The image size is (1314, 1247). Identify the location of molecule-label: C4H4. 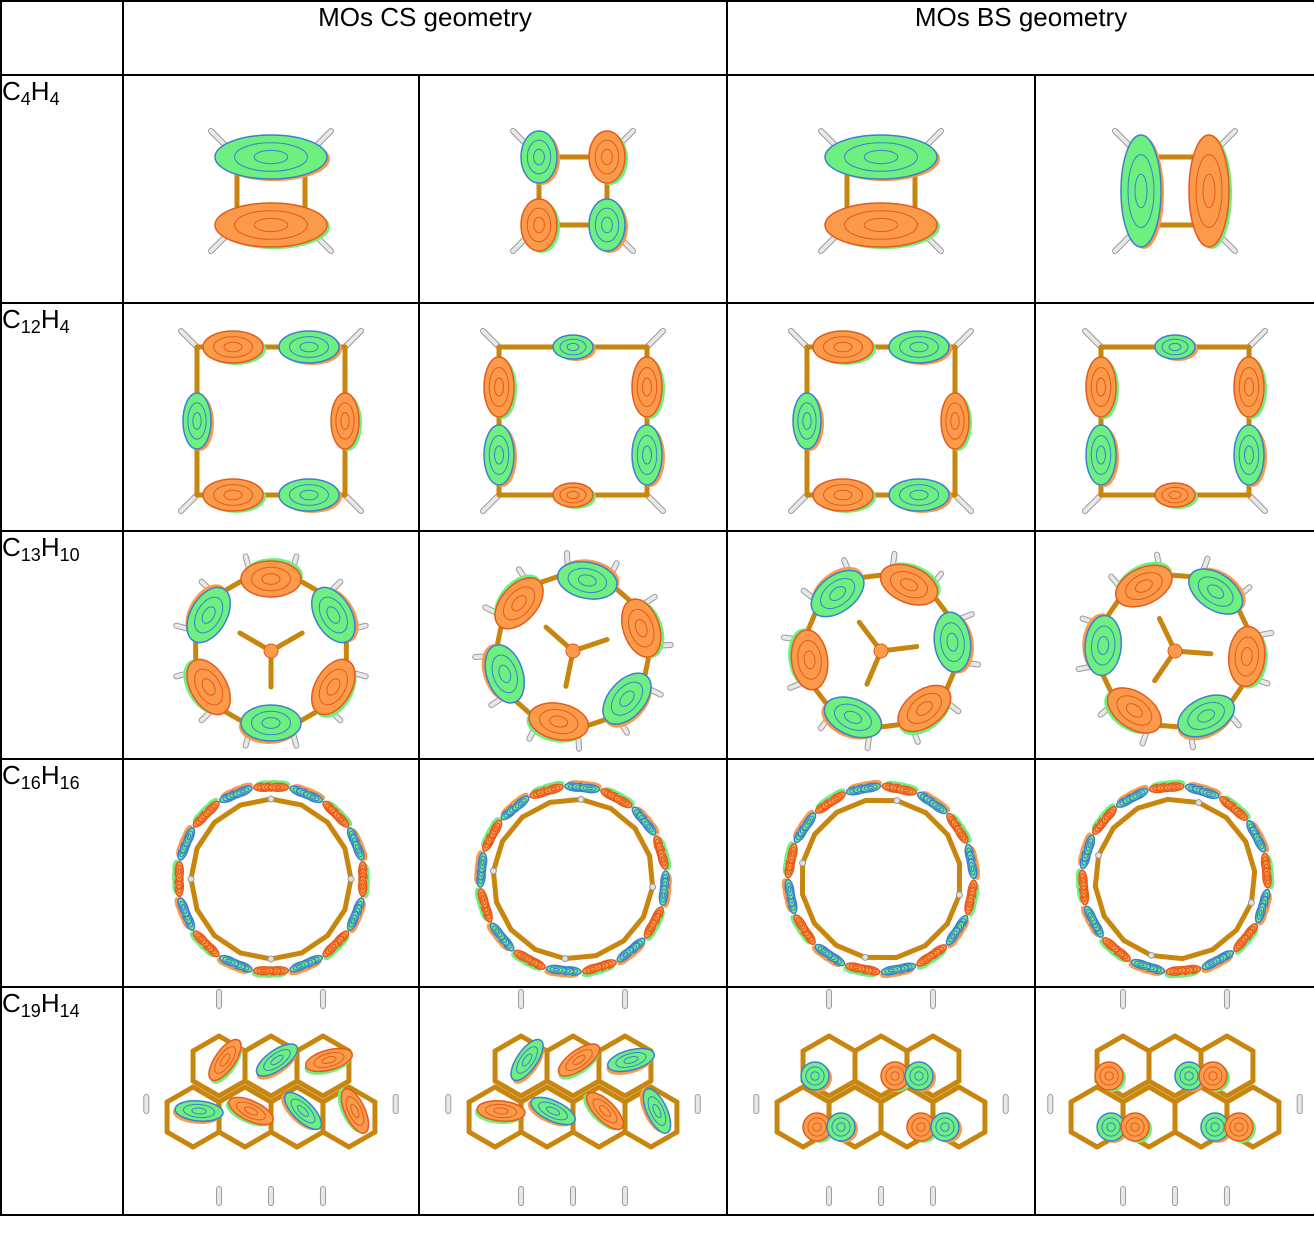
(62, 189).